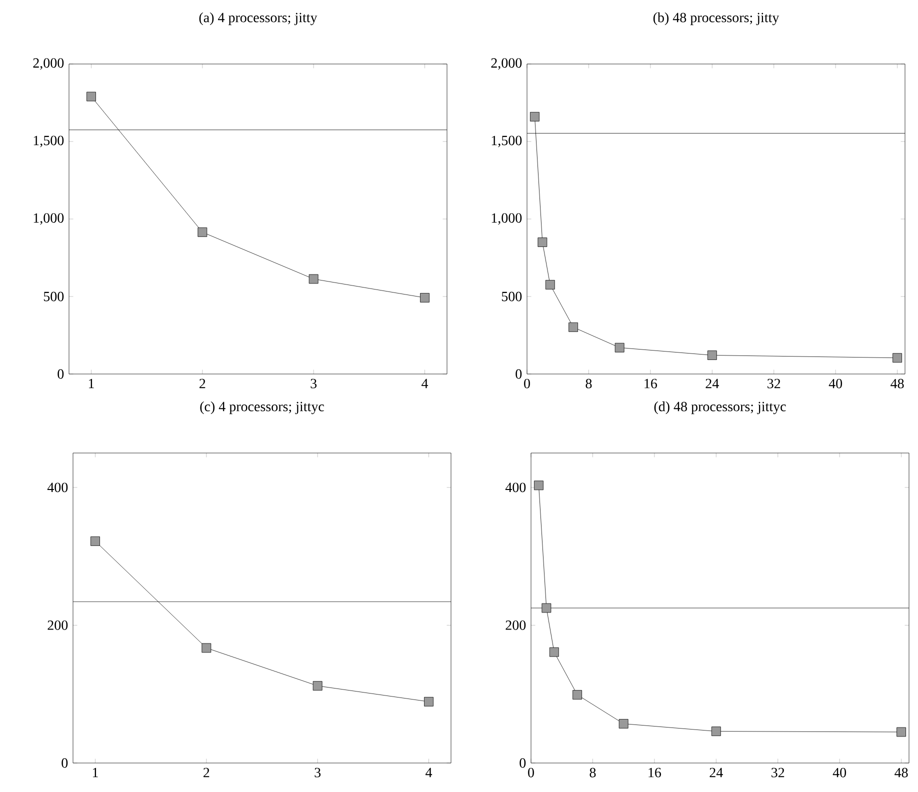 This screenshot has width=918, height=792. I want to click on chart-title: (d) 48 processors; jittyc, so click(720, 407).